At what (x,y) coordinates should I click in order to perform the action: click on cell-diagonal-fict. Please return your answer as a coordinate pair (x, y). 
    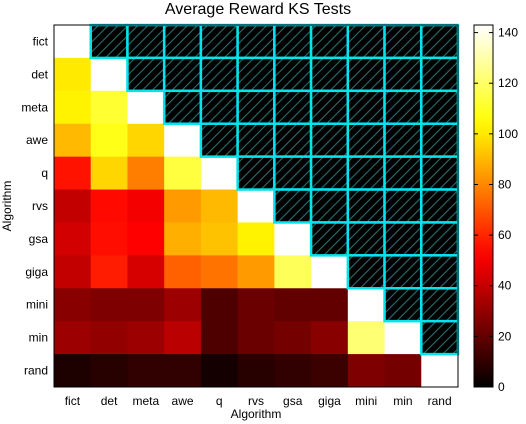
    Looking at the image, I should click on (73, 42).